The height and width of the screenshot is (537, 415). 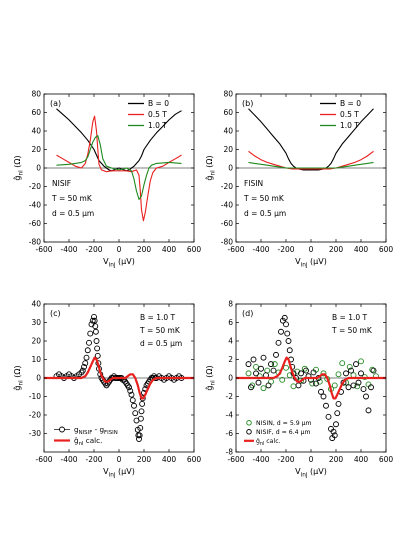 What do you see at coordinates (17, 178) in the screenshot?
I see `y-axis-label-main: ĝ` at bounding box center [17, 178].